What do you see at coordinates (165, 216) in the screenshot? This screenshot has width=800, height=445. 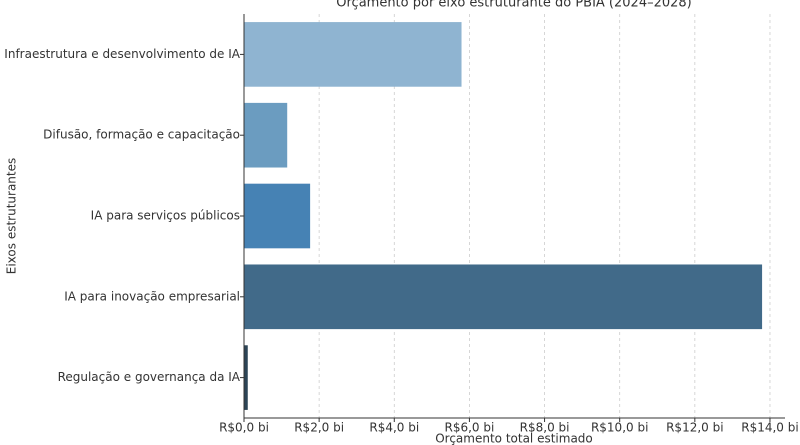 I see `y-tick-label: IA para serviços públicos` at bounding box center [165, 216].